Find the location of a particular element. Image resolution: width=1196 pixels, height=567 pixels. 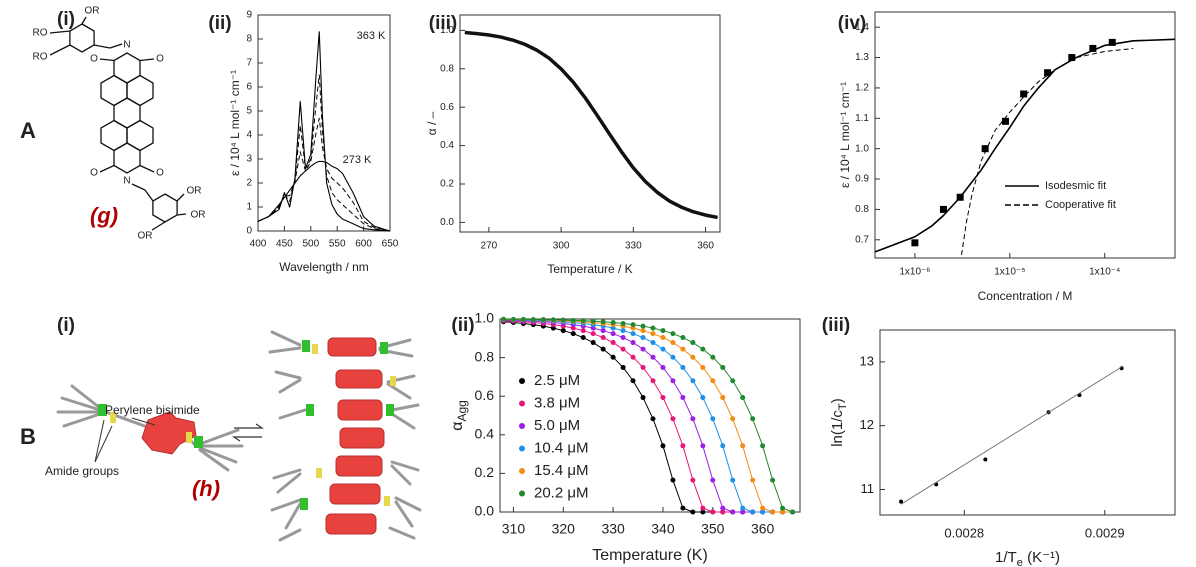

panel-label: (ii) is located at coordinates (219, 23).